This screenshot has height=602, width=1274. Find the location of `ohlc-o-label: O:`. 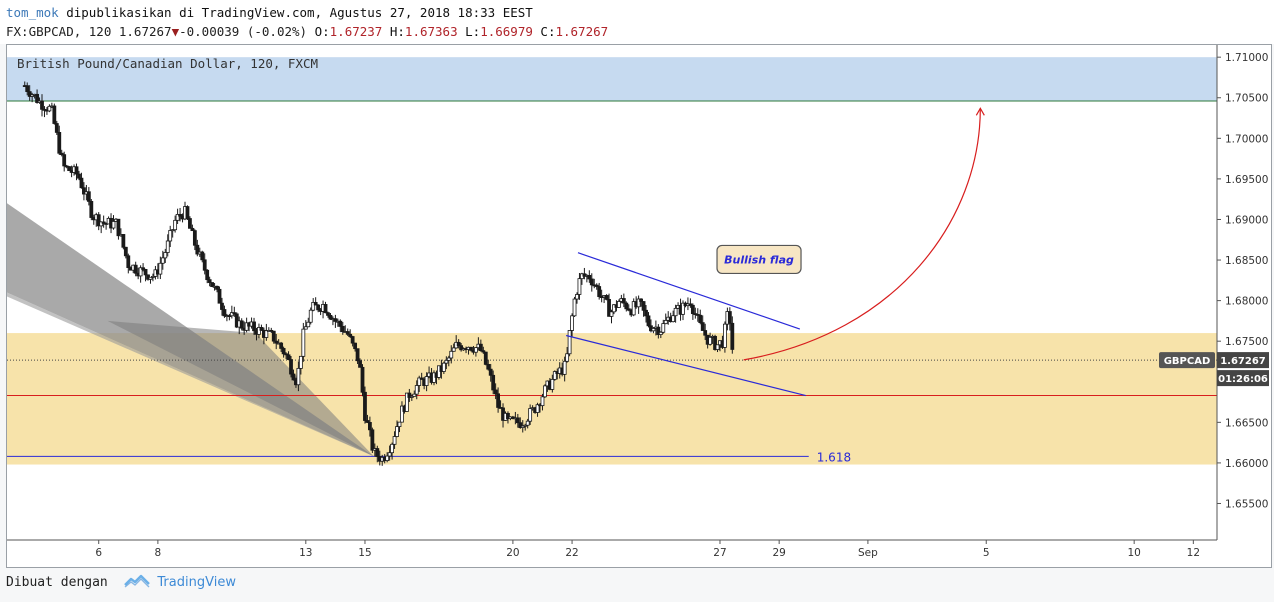

ohlc-o-label: O: is located at coordinates (322, 31).